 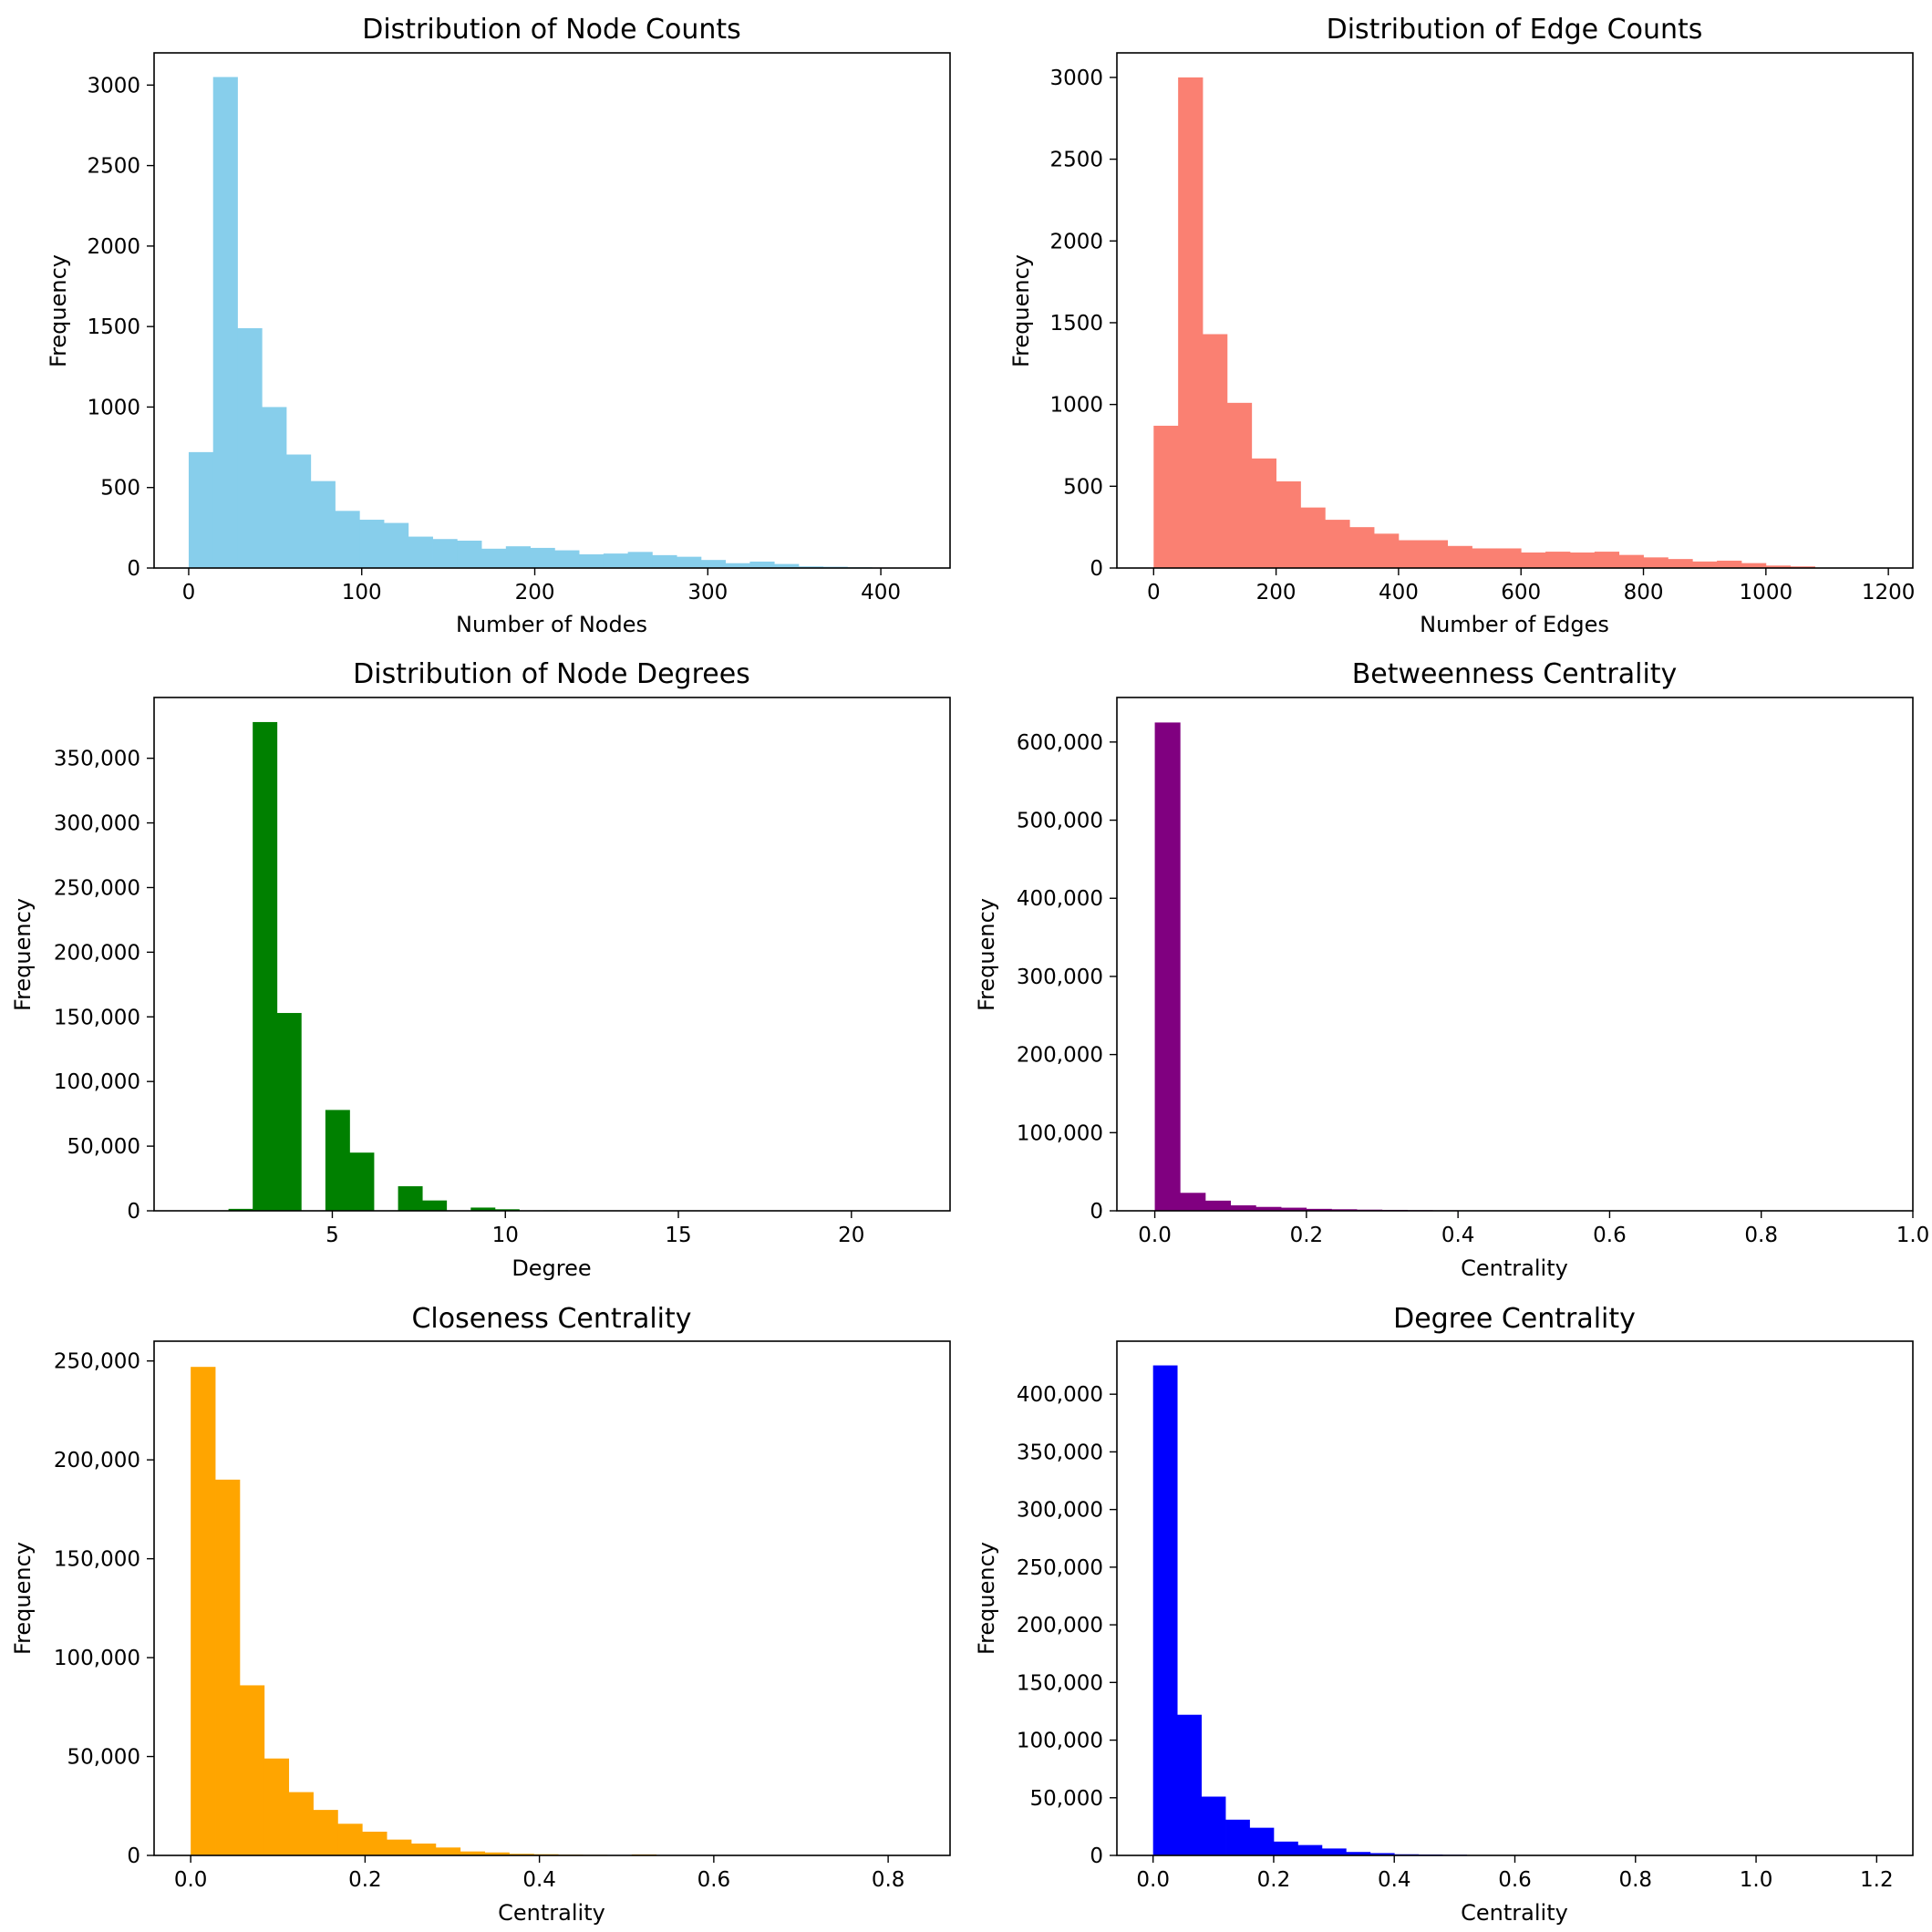 I want to click on x-ticks-edge-counts: 0 200 400 600 800 1000 1200, so click(x=1531, y=586).